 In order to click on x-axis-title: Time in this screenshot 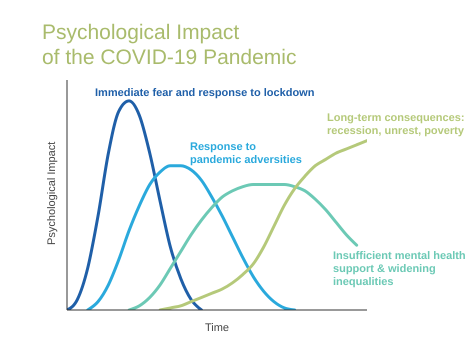, I will do `click(217, 328)`.